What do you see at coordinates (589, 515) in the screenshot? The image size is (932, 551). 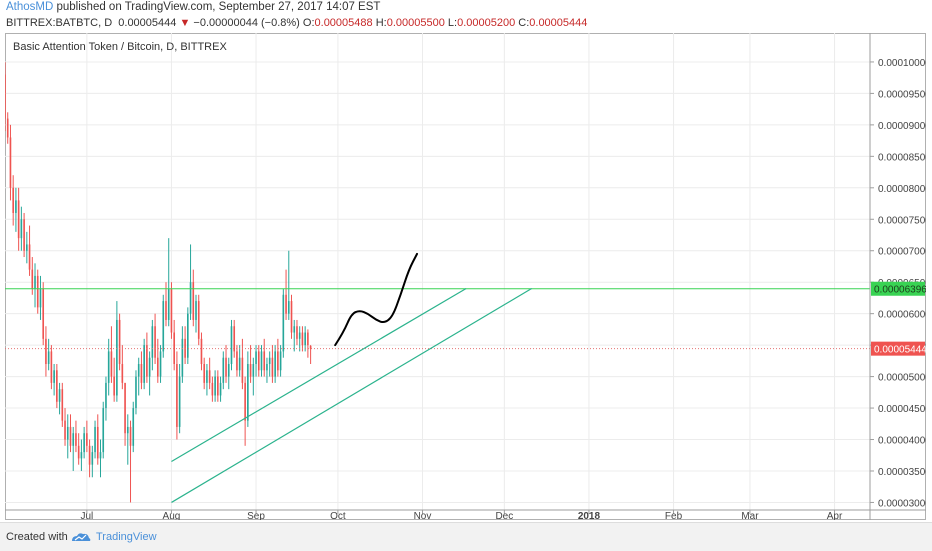 I see `x-tick-label: 2018` at bounding box center [589, 515].